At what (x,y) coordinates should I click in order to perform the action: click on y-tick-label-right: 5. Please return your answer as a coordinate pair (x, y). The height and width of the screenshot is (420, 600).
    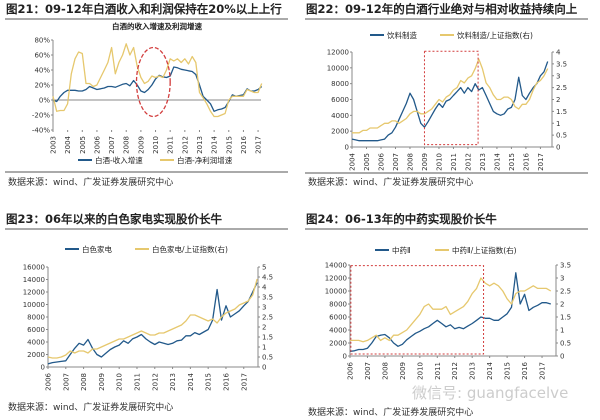
    Looking at the image, I should click on (264, 268).